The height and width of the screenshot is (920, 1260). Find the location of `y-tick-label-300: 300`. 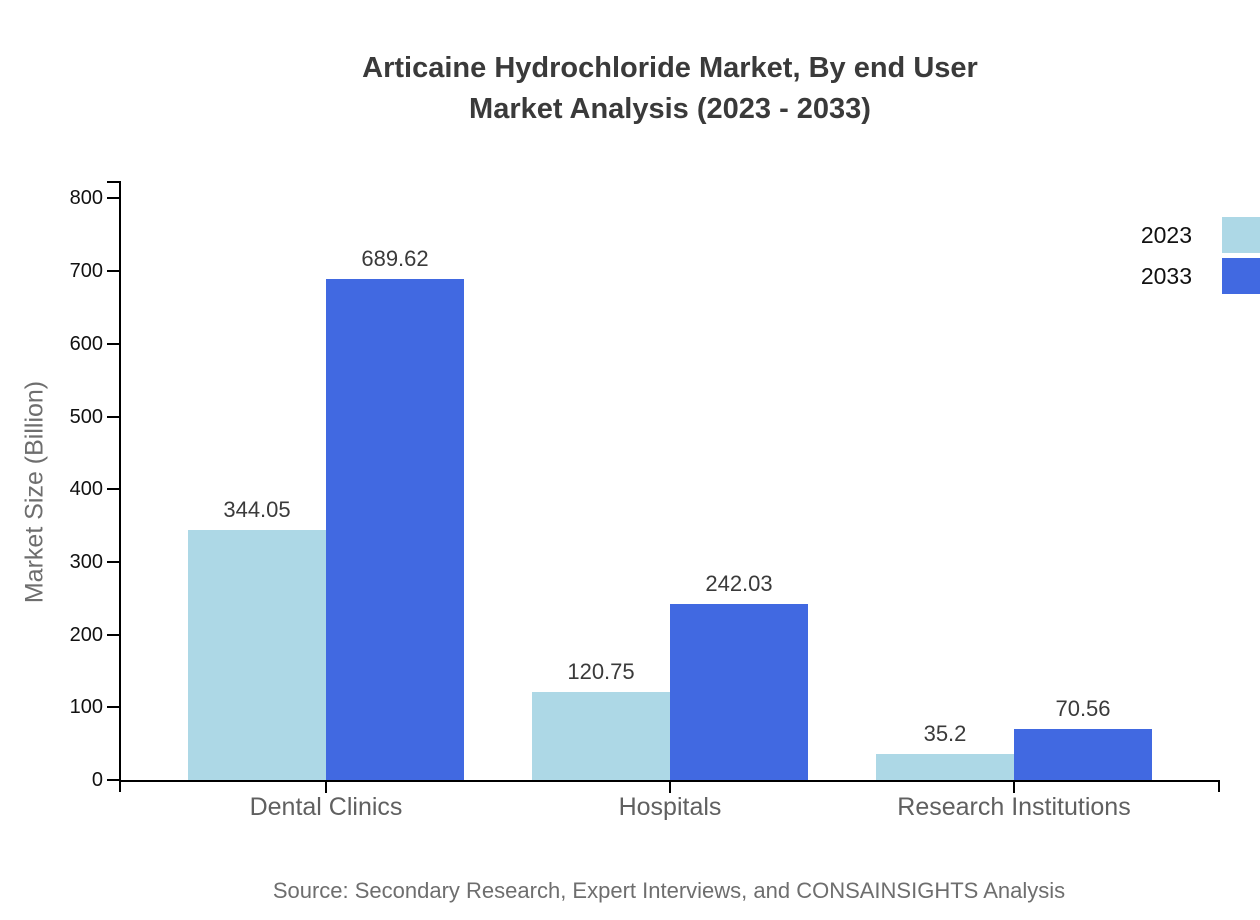

y-tick-label-300: 300 is located at coordinates (86, 562).